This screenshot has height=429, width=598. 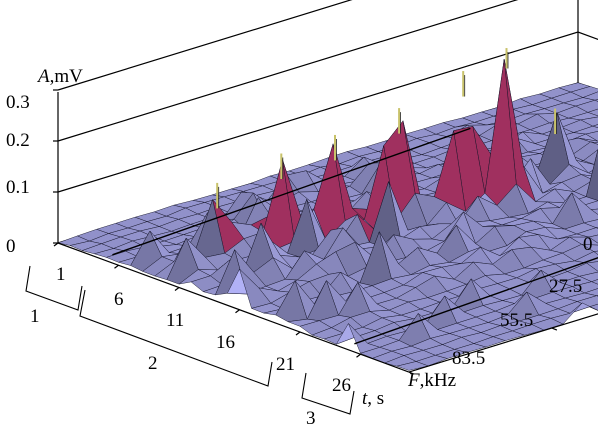 What do you see at coordinates (35, 316) in the screenshot?
I see `stage-1-label: 1` at bounding box center [35, 316].